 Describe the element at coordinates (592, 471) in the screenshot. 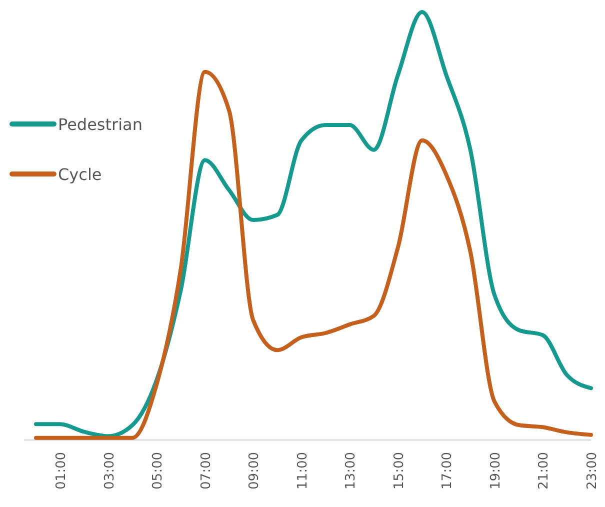

I see `x-tick-label: 23:00` at that location.